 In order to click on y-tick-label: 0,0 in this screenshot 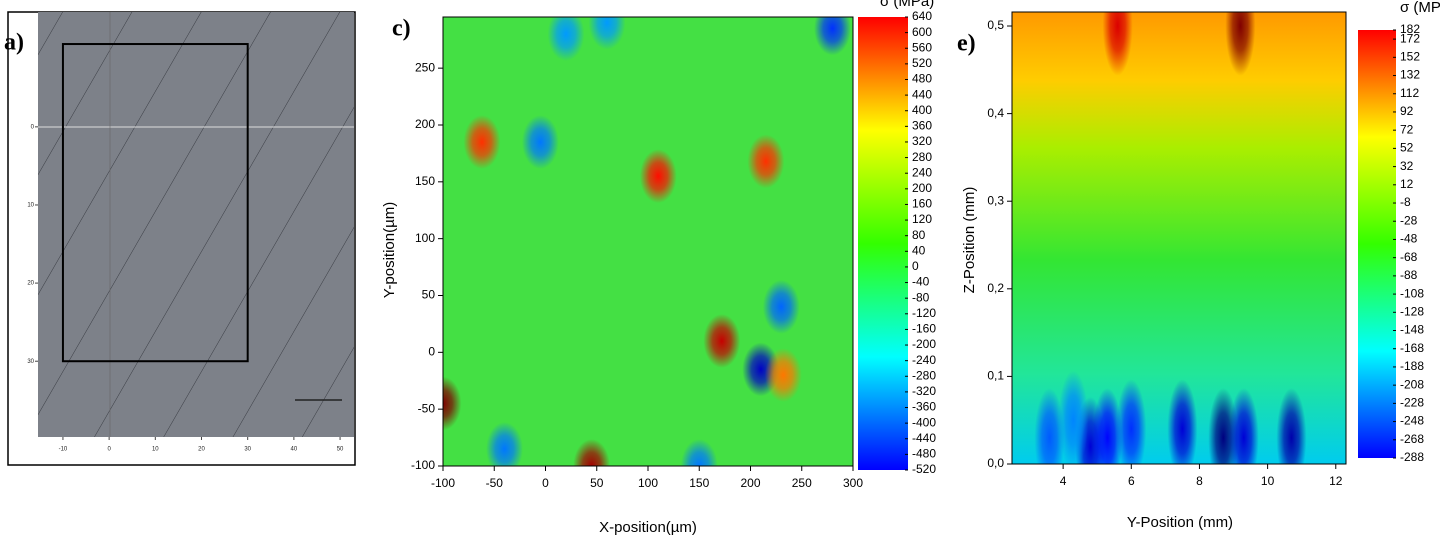, I will do `click(995, 463)`.